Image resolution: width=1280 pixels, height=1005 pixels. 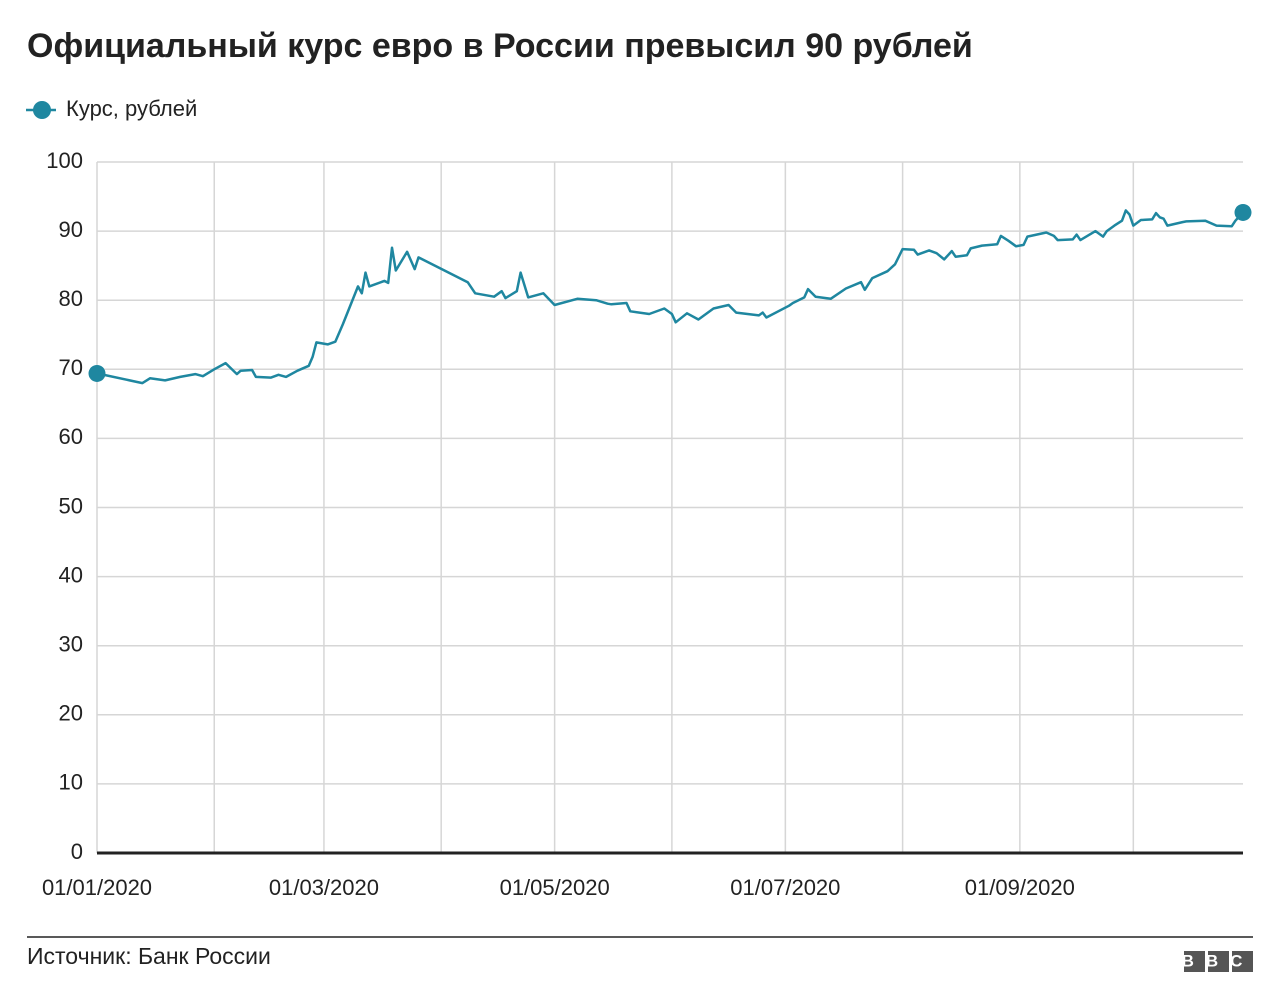 What do you see at coordinates (71, 229) in the screenshot?
I see `y-tick-label: 90` at bounding box center [71, 229].